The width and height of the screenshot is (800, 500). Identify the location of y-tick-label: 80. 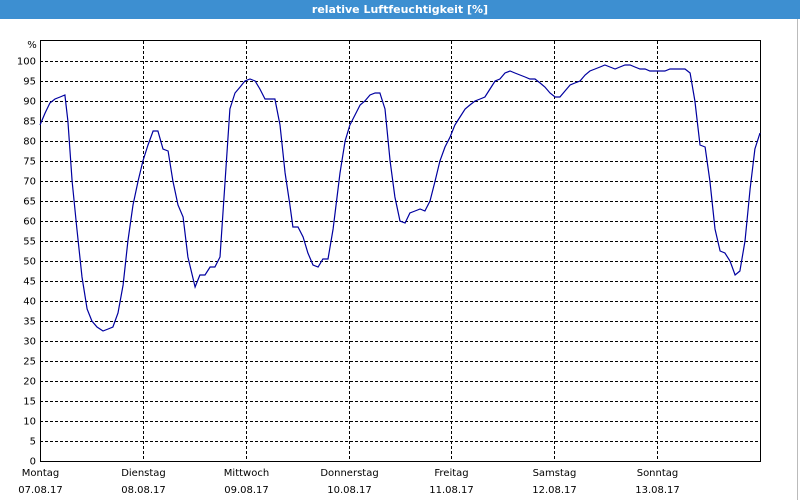
(29, 142).